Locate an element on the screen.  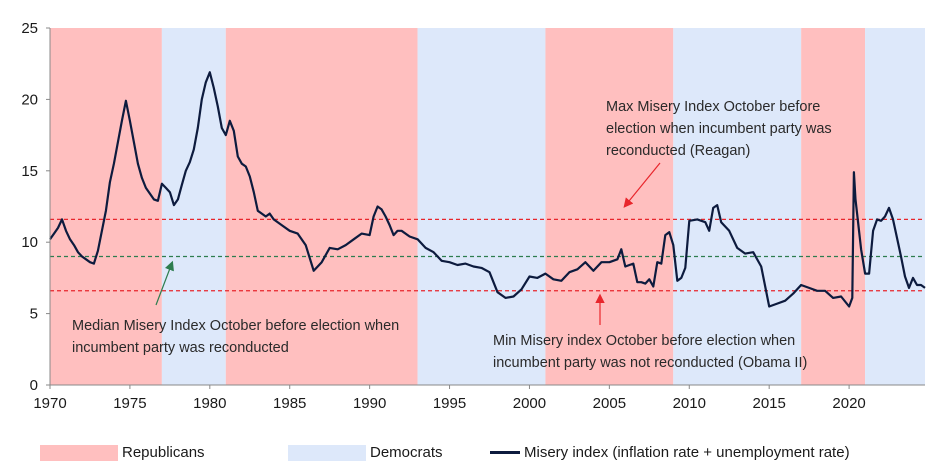
y-tick-label-20: 20 is located at coordinates (29, 99).